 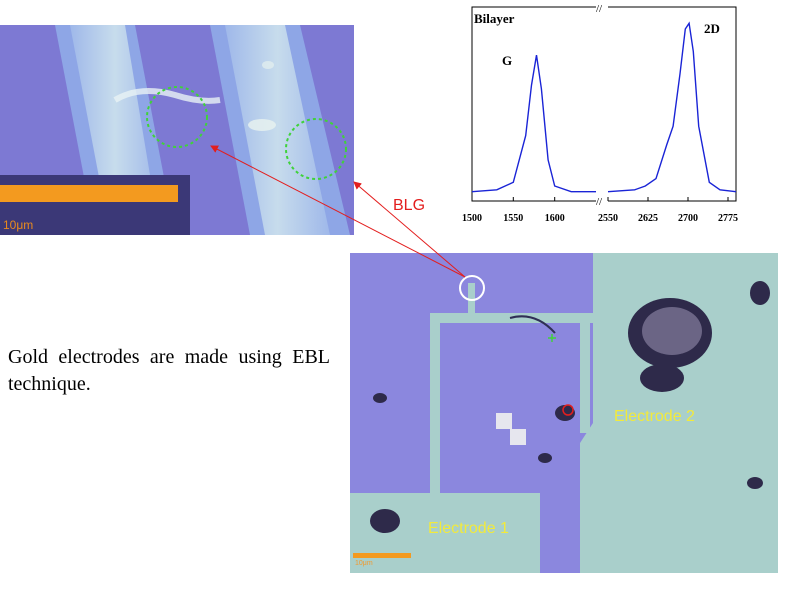 What do you see at coordinates (654, 416) in the screenshot?
I see `electrode-2-label: Electrode 2` at bounding box center [654, 416].